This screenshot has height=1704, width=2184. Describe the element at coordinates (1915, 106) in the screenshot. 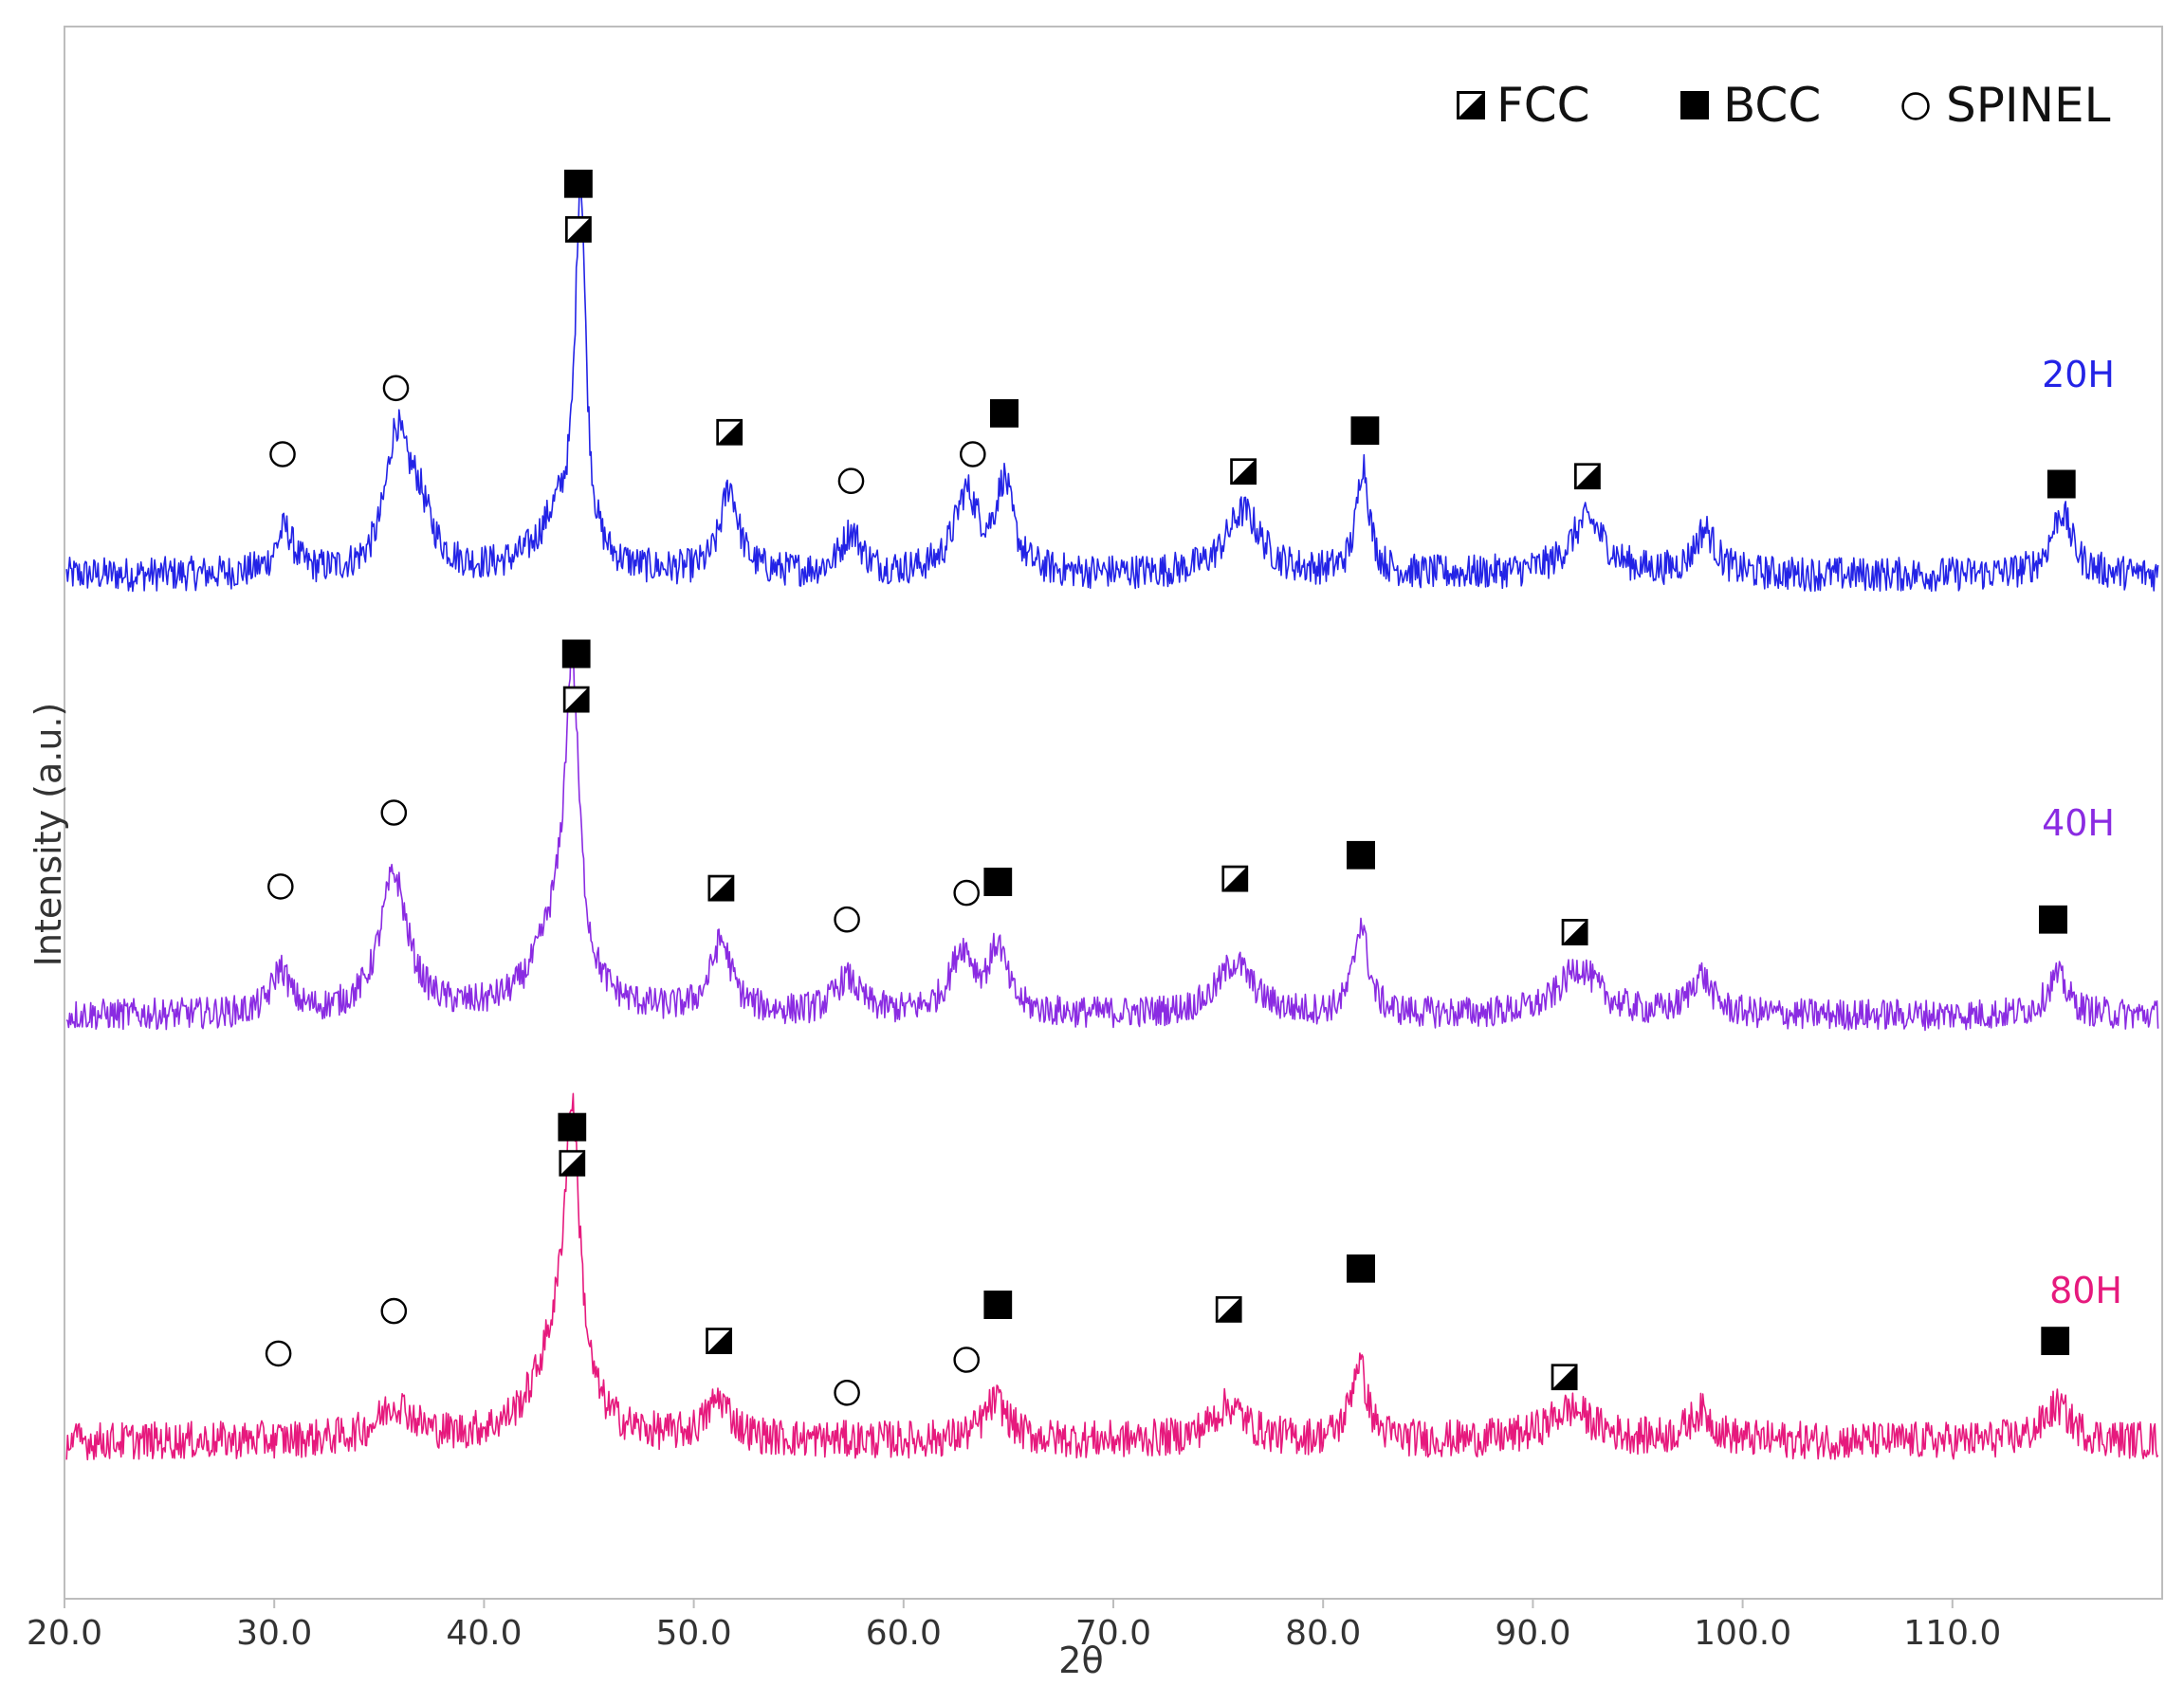

I see `legend-spinel-icon` at that location.